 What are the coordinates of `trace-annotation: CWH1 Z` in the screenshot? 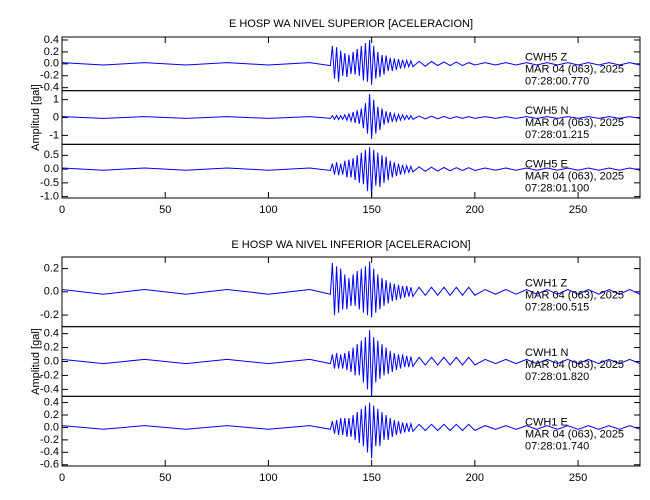 It's located at (546, 283).